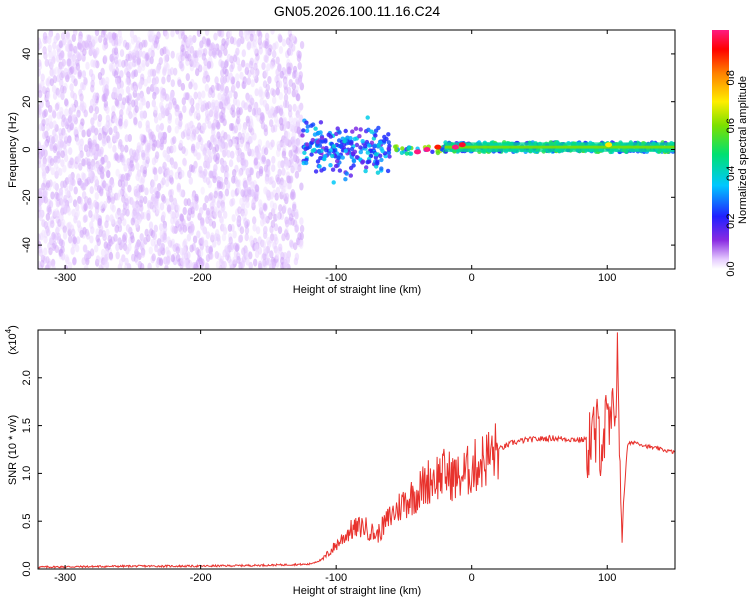  What do you see at coordinates (607, 278) in the screenshot?
I see `x-tick-label: 100` at bounding box center [607, 278].